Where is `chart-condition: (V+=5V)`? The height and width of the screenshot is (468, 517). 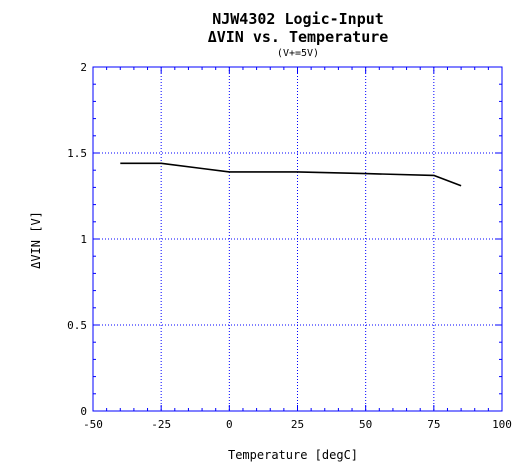 chart-condition: (V+=5V) is located at coordinates (298, 53).